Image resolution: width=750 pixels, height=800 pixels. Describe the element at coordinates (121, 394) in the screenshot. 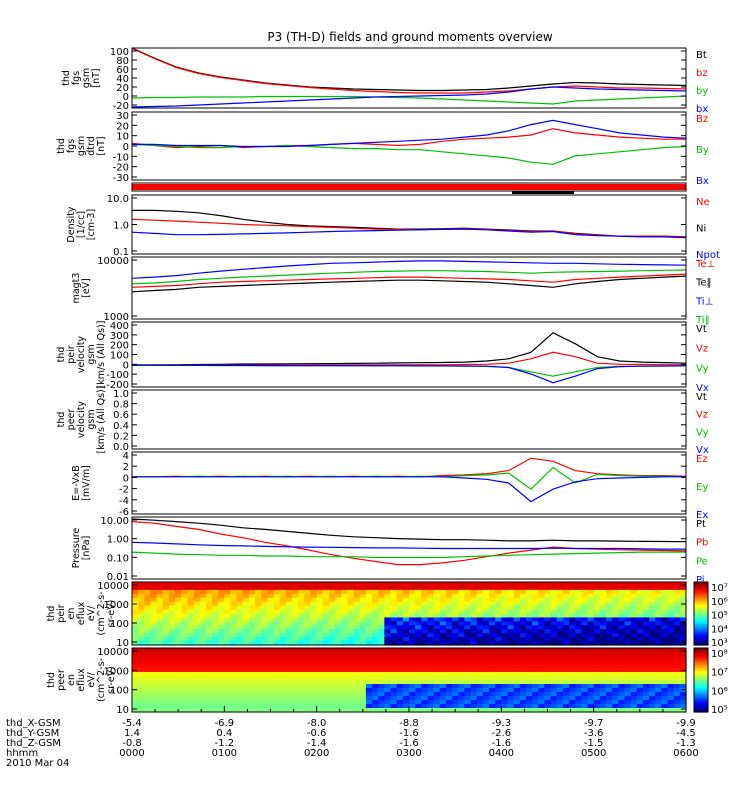

I see `y-tick-label: 1.0` at that location.